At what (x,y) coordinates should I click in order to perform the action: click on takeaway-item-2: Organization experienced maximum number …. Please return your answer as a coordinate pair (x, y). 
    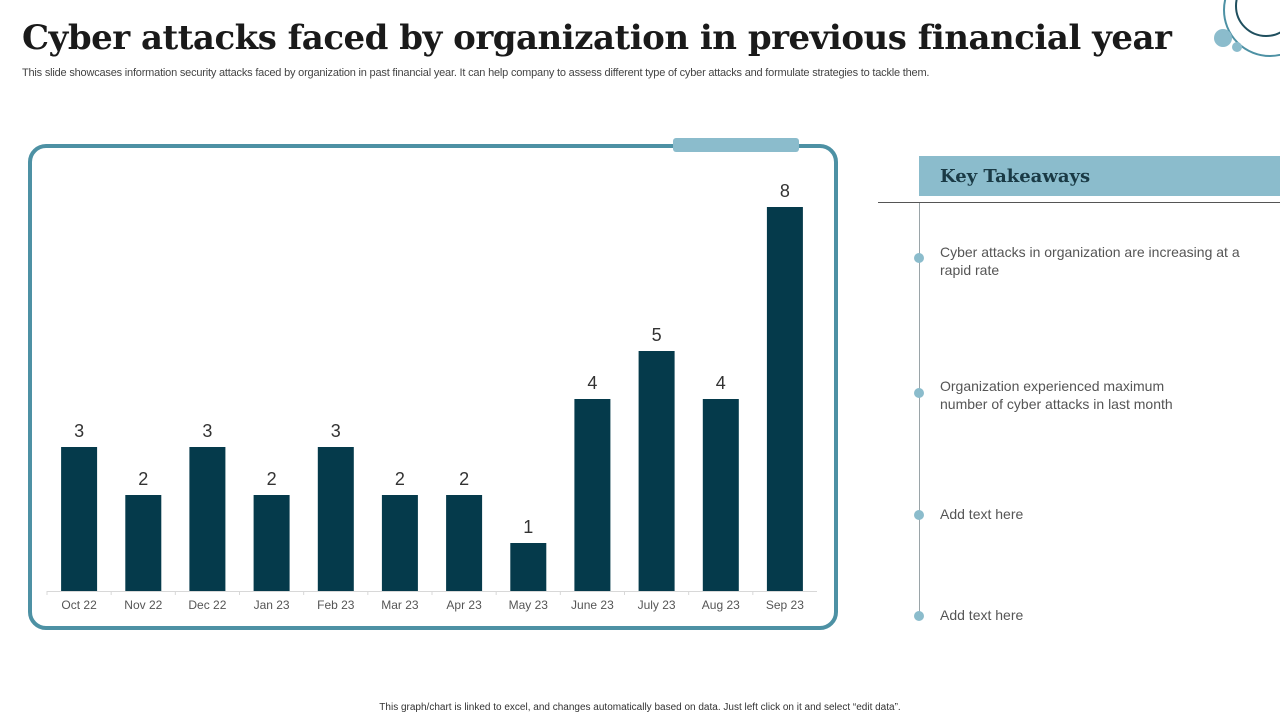
    Looking at the image, I should click on (1056, 395).